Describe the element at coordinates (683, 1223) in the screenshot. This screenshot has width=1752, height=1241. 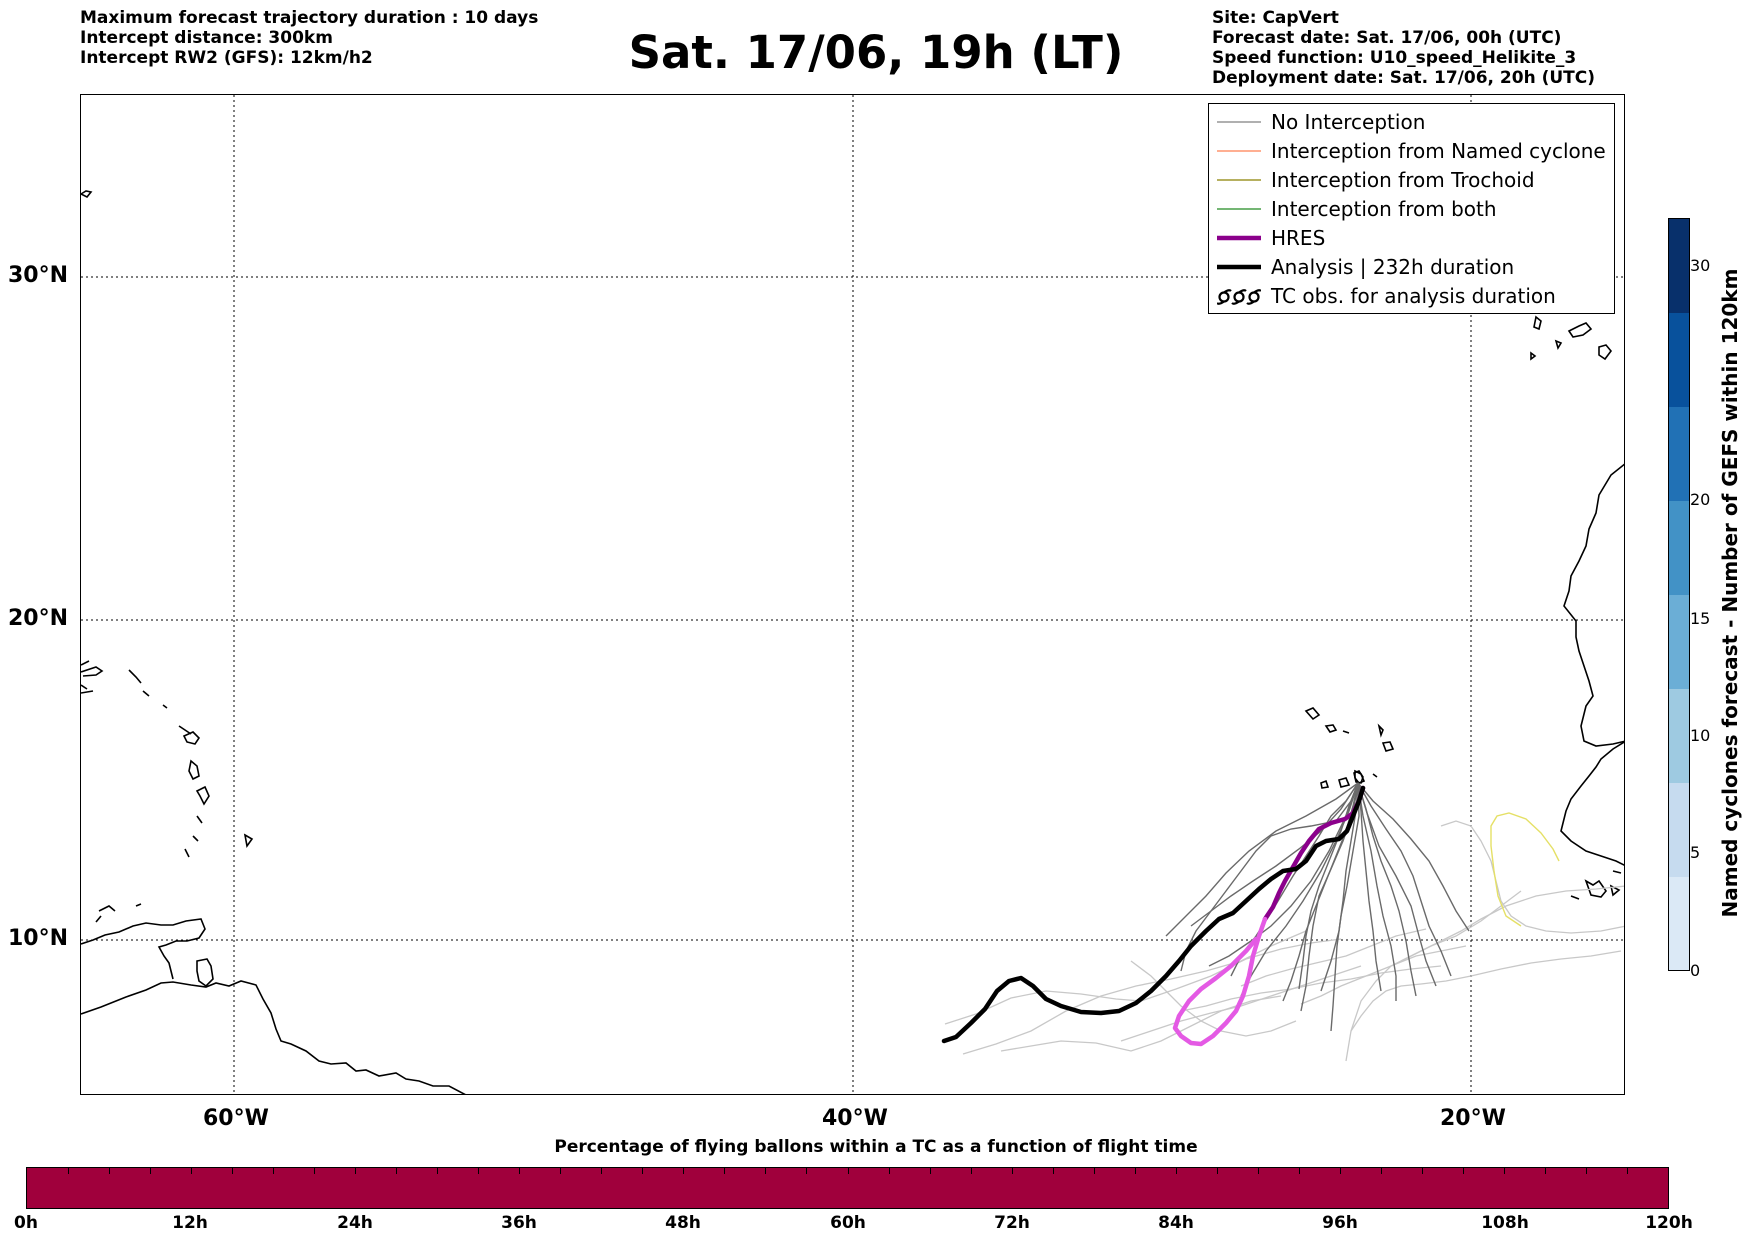
I see `cbar-bottom-tick: 48h` at that location.